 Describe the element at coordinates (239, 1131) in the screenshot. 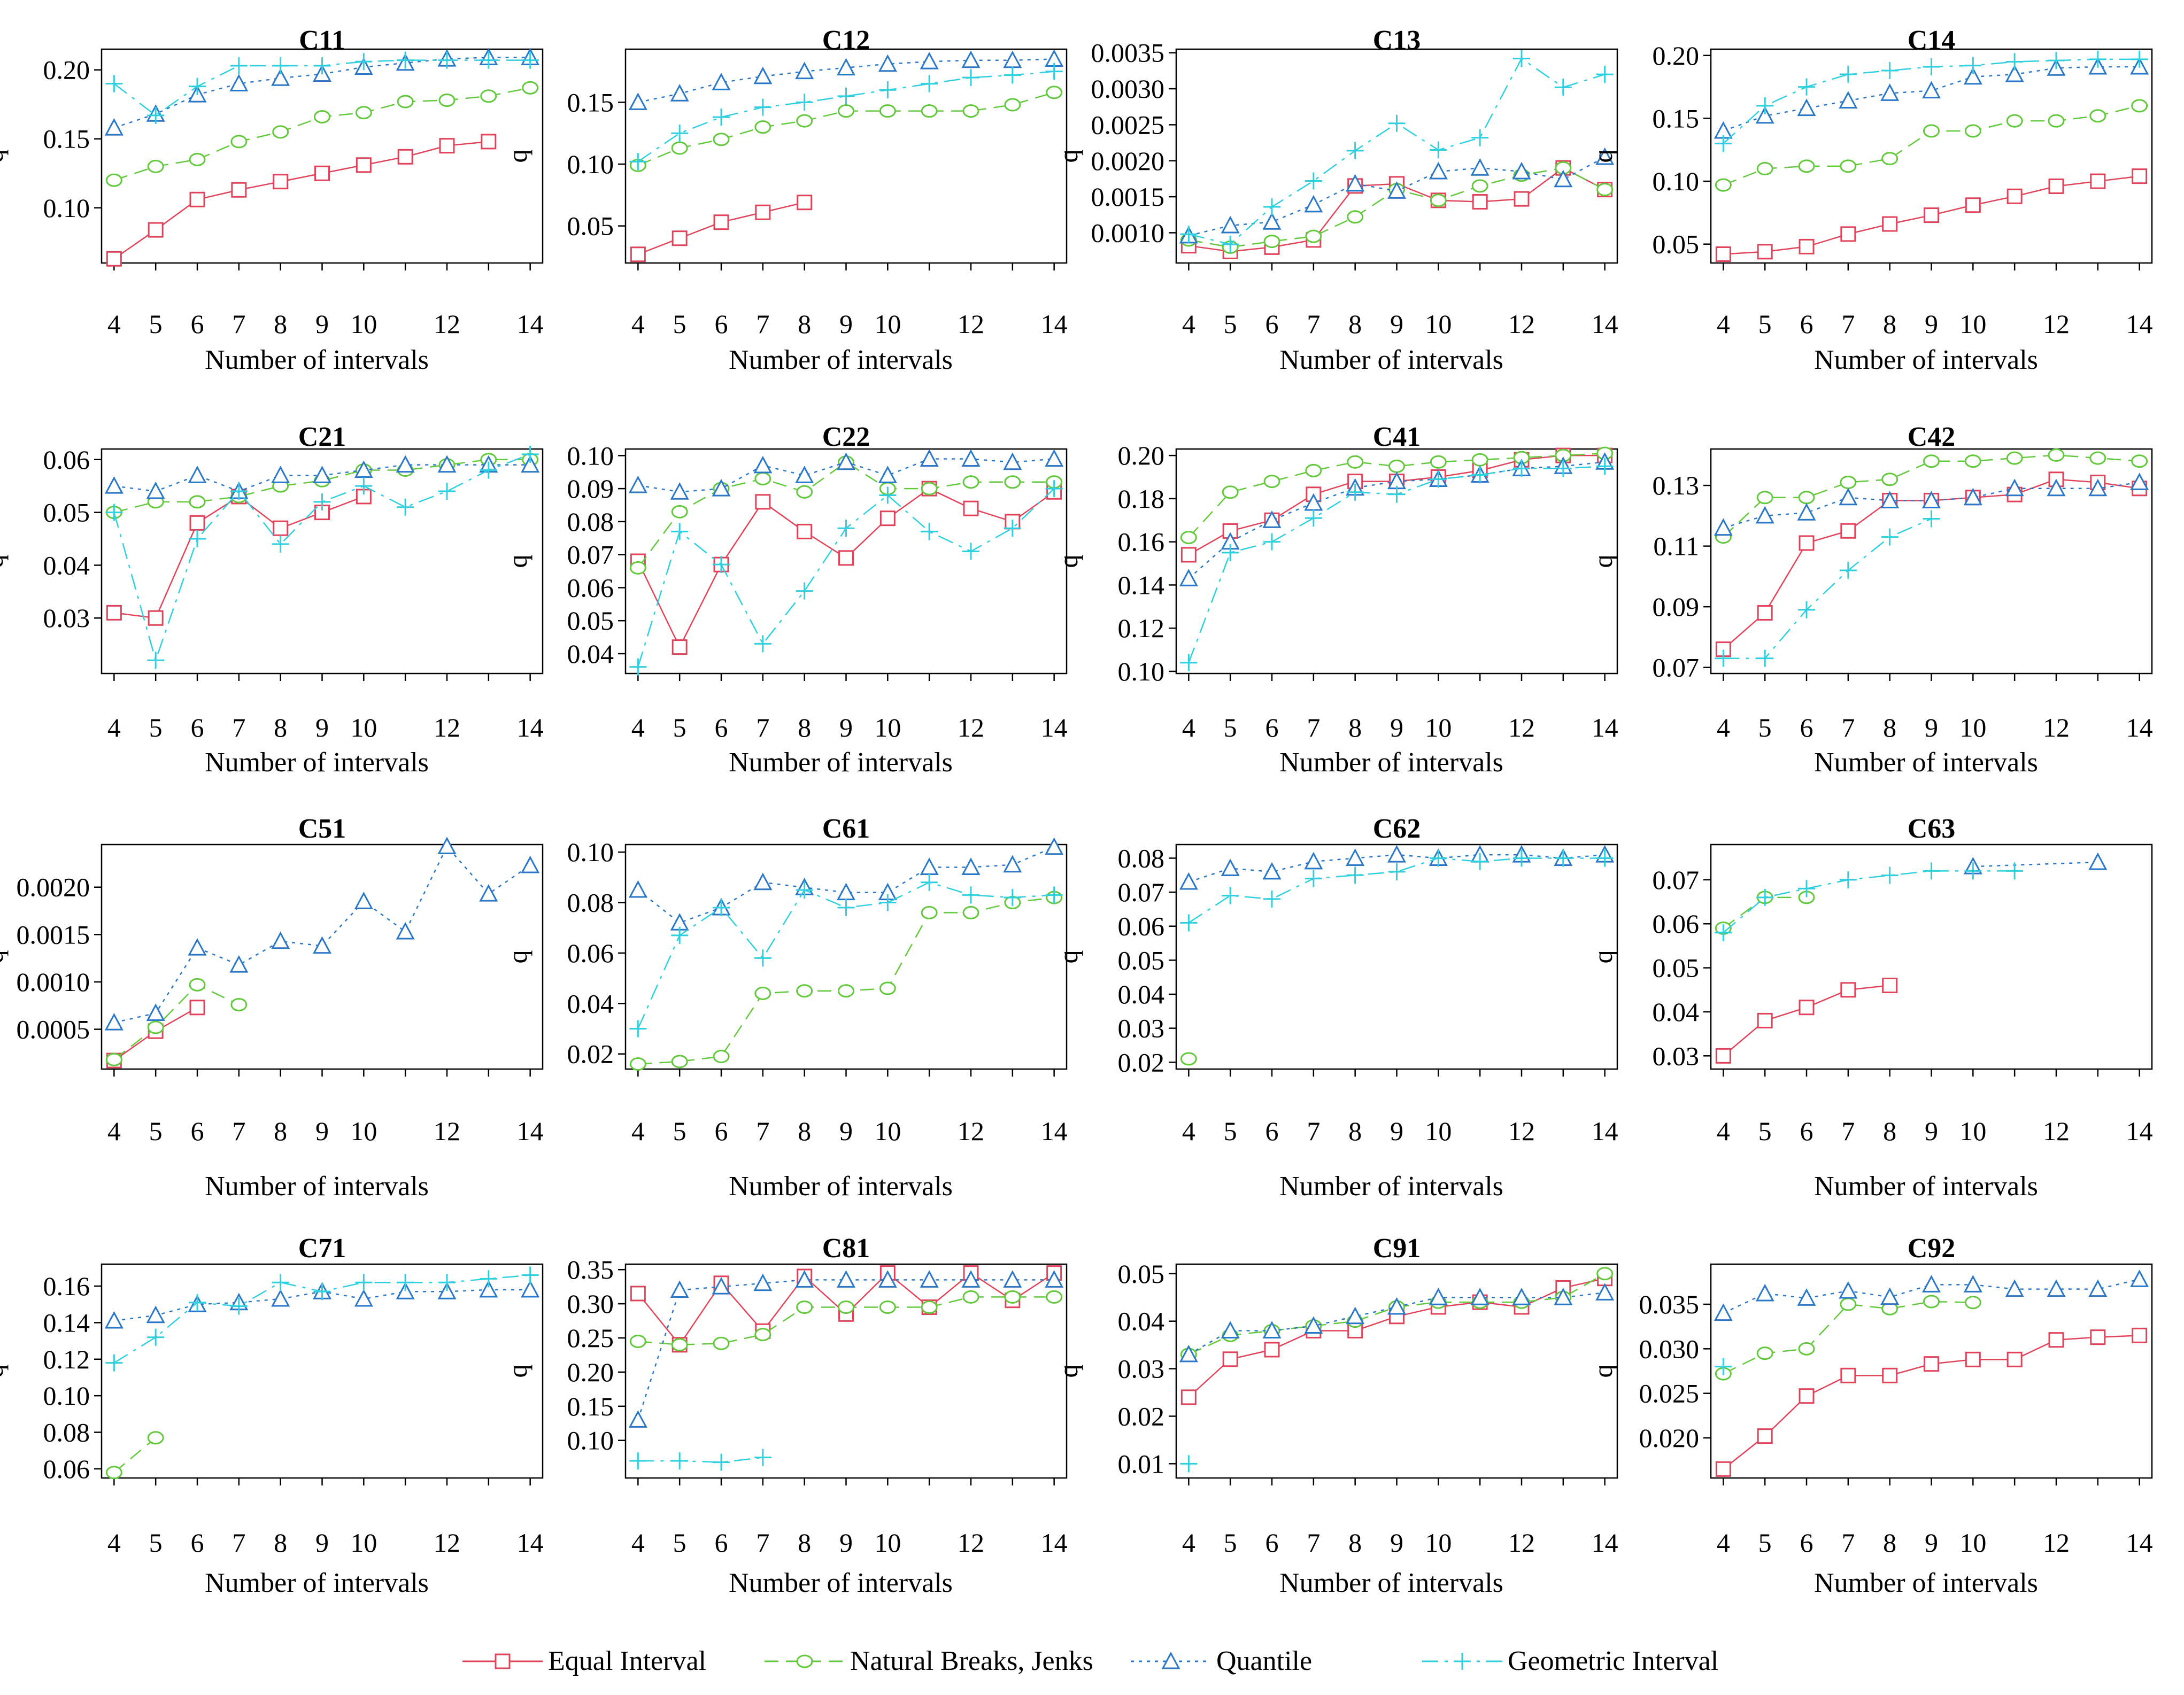

I see `x-tick-label-c51-7: 7` at that location.